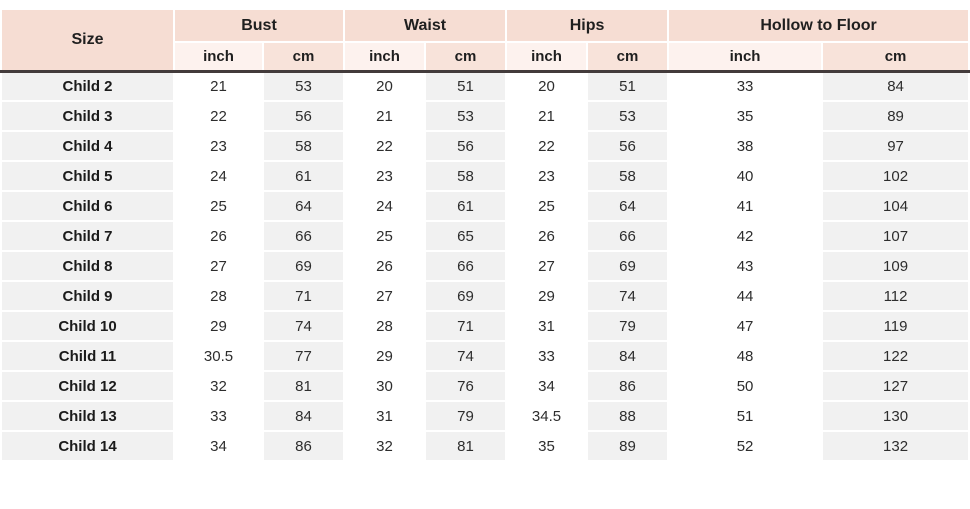 The height and width of the screenshot is (509, 970). Describe the element at coordinates (547, 416) in the screenshot. I see `value-cell: 34.5` at that location.